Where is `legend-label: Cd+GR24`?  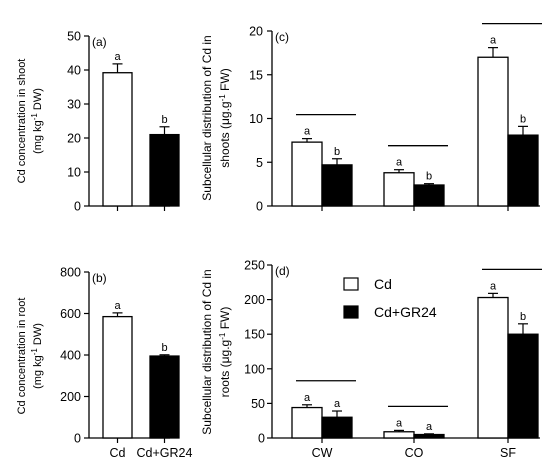 legend-label: Cd+GR24 is located at coordinates (405, 312).